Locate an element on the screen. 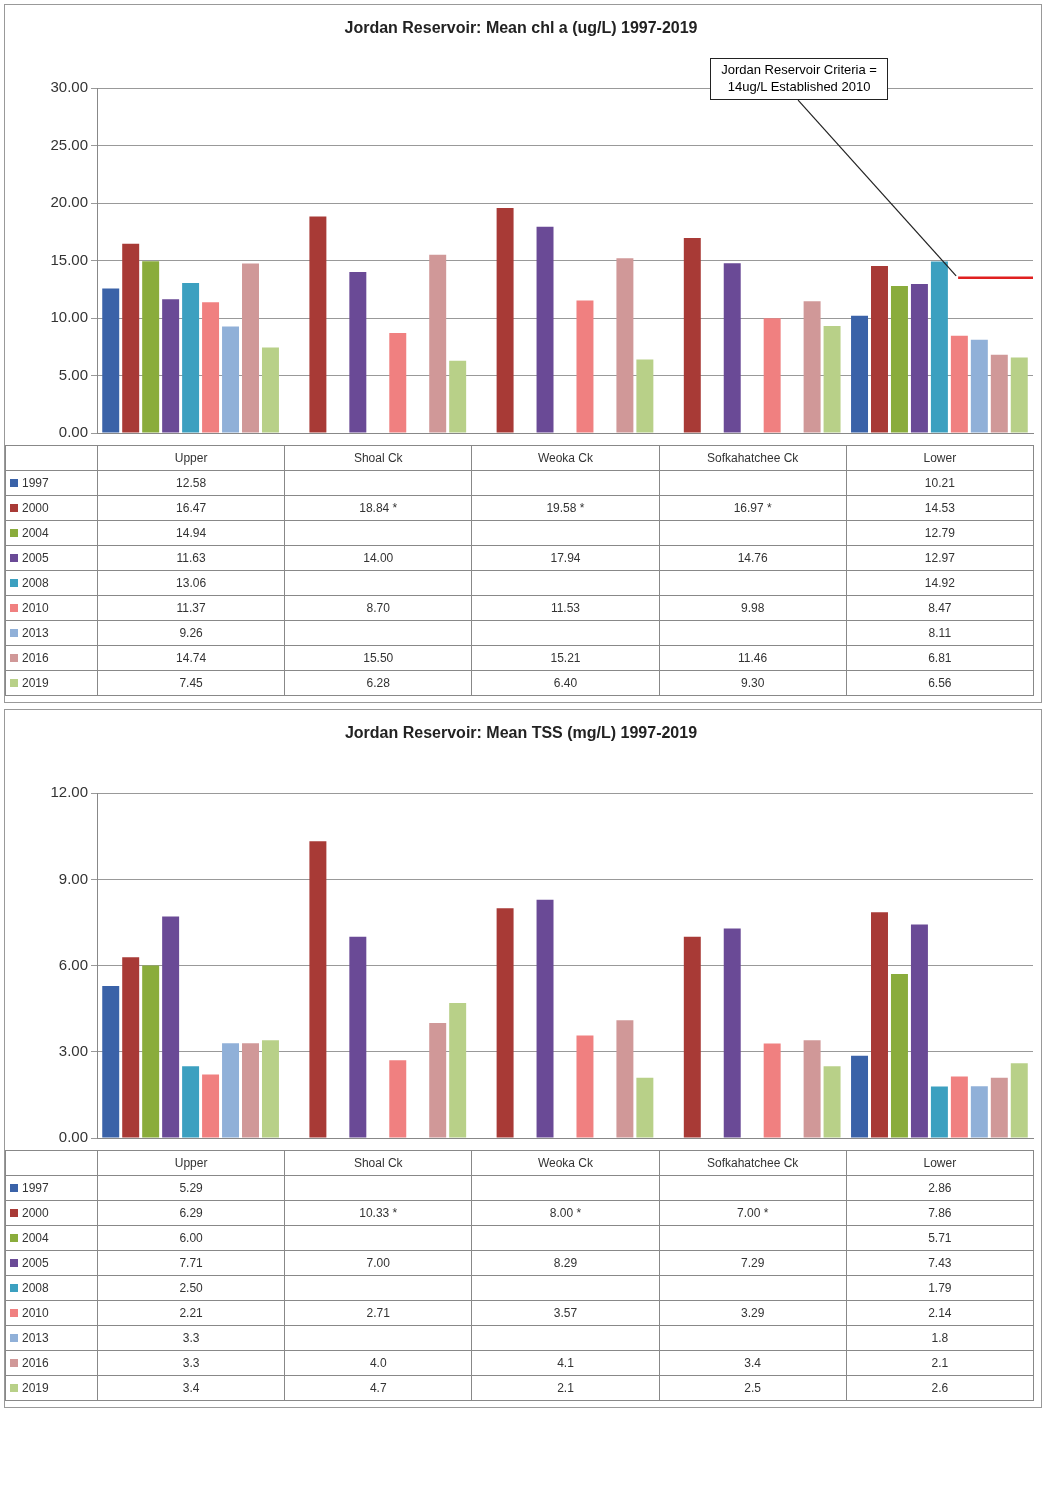 This screenshot has width=1050, height=1493. data-label: 14.94 is located at coordinates (191, 533).